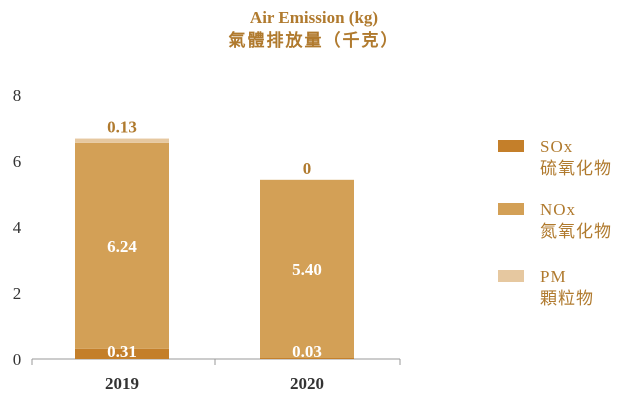  What do you see at coordinates (553, 276) in the screenshot?
I see `legend-label-pm: PM` at bounding box center [553, 276].